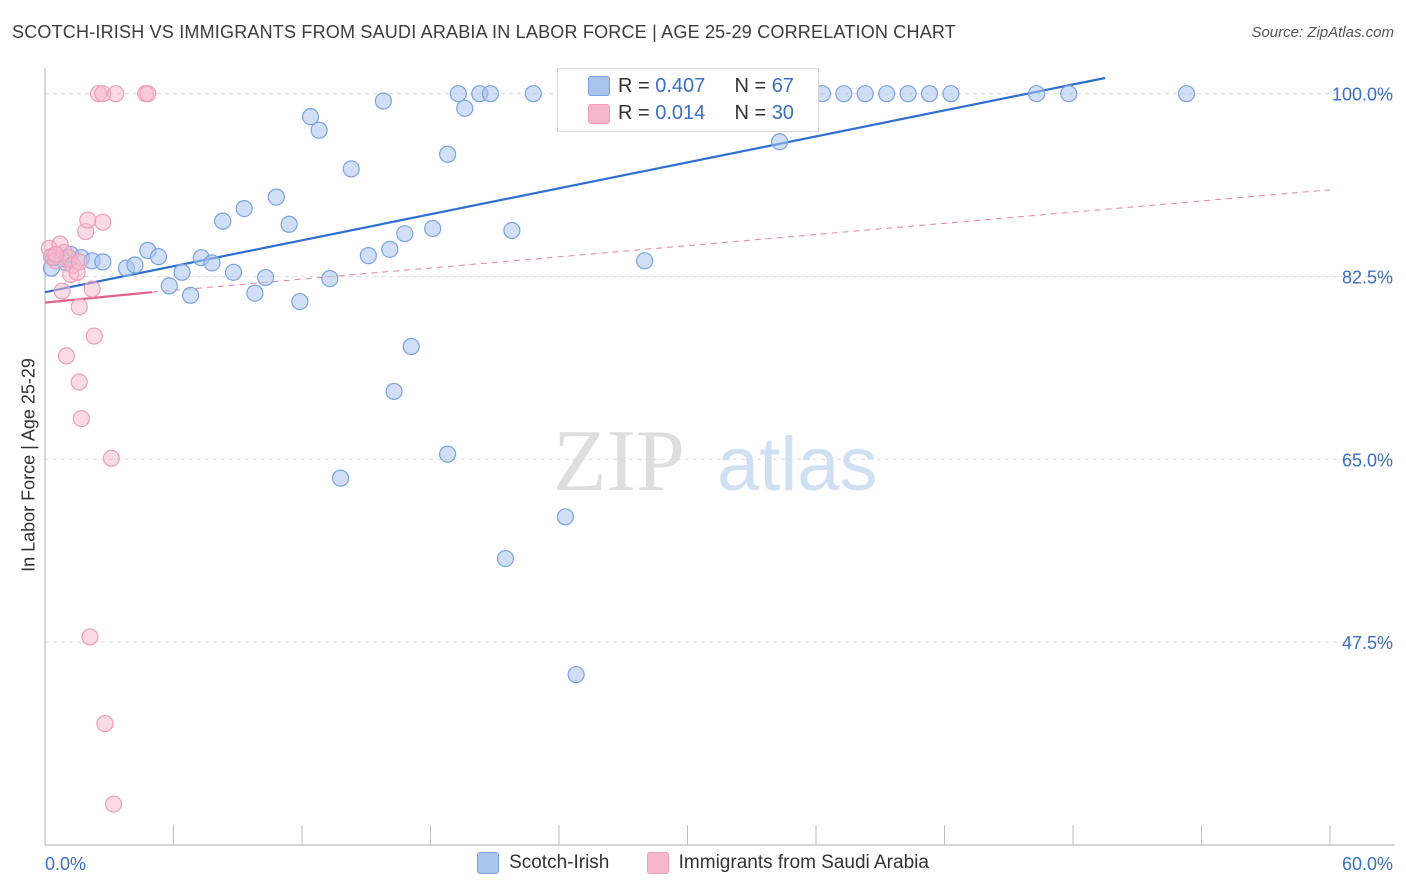 This screenshot has width=1406, height=892. Describe the element at coordinates (599, 114) in the screenshot. I see `legend-swatch-pink` at that location.